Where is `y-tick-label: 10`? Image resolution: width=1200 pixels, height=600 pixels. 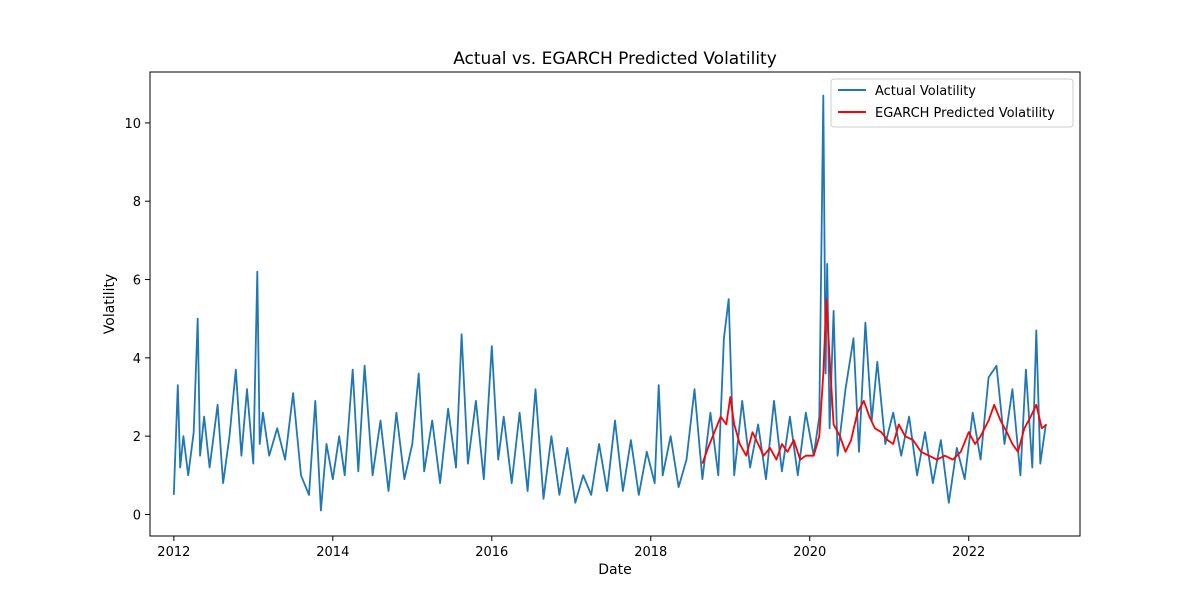 y-tick-label: 10 is located at coordinates (132, 124).